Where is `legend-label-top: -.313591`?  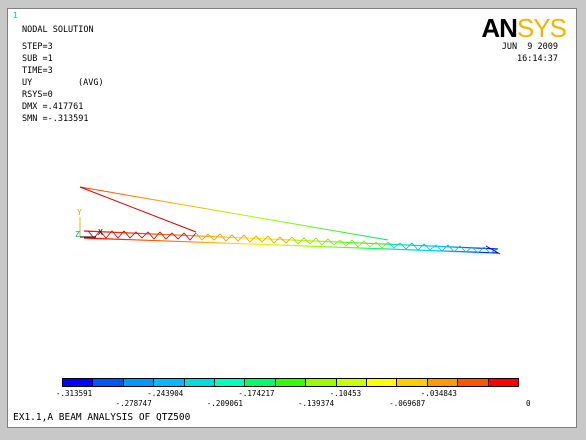 legend-label-top: -.313591 is located at coordinates (74, 393).